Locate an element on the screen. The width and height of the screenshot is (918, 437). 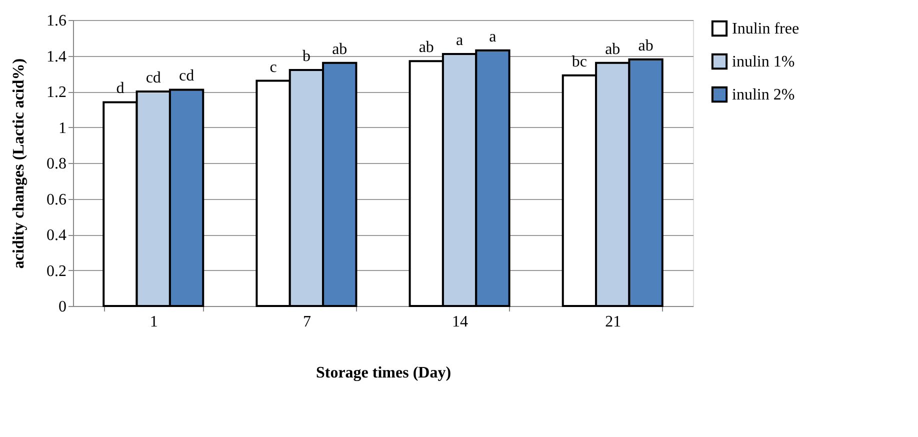
y-tick-label: 0.6 is located at coordinates (56, 199).